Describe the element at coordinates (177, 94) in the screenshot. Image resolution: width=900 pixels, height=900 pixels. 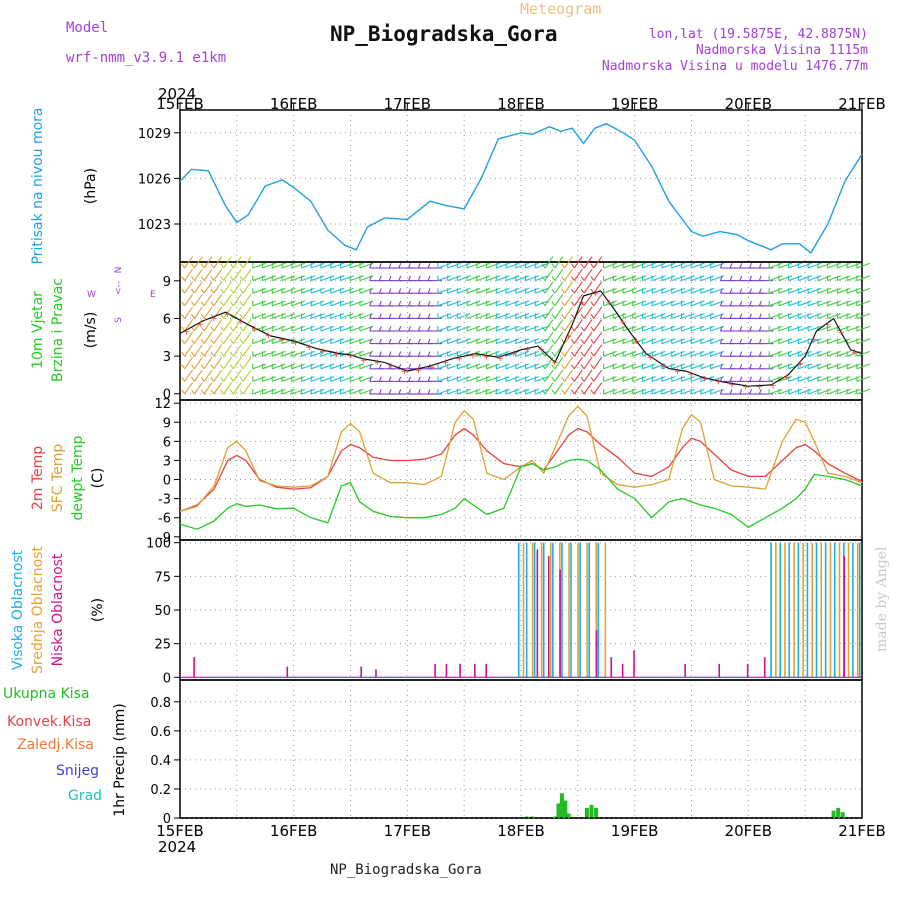
I see `year-label-top: 2024` at that location.